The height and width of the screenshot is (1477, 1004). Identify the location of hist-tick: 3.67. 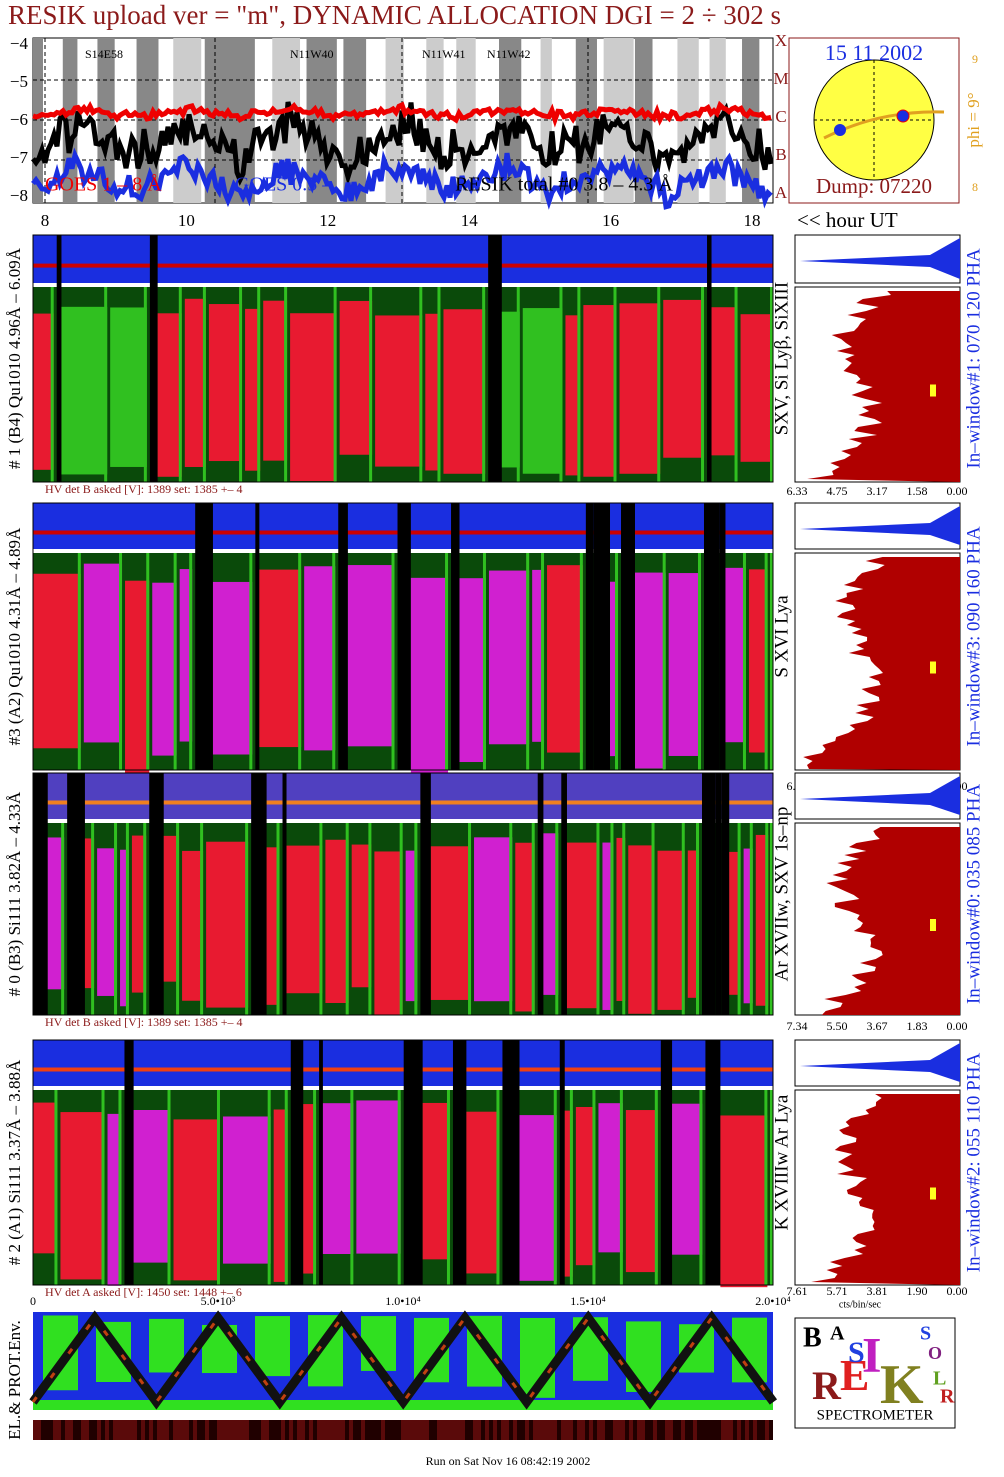
(877, 1026).